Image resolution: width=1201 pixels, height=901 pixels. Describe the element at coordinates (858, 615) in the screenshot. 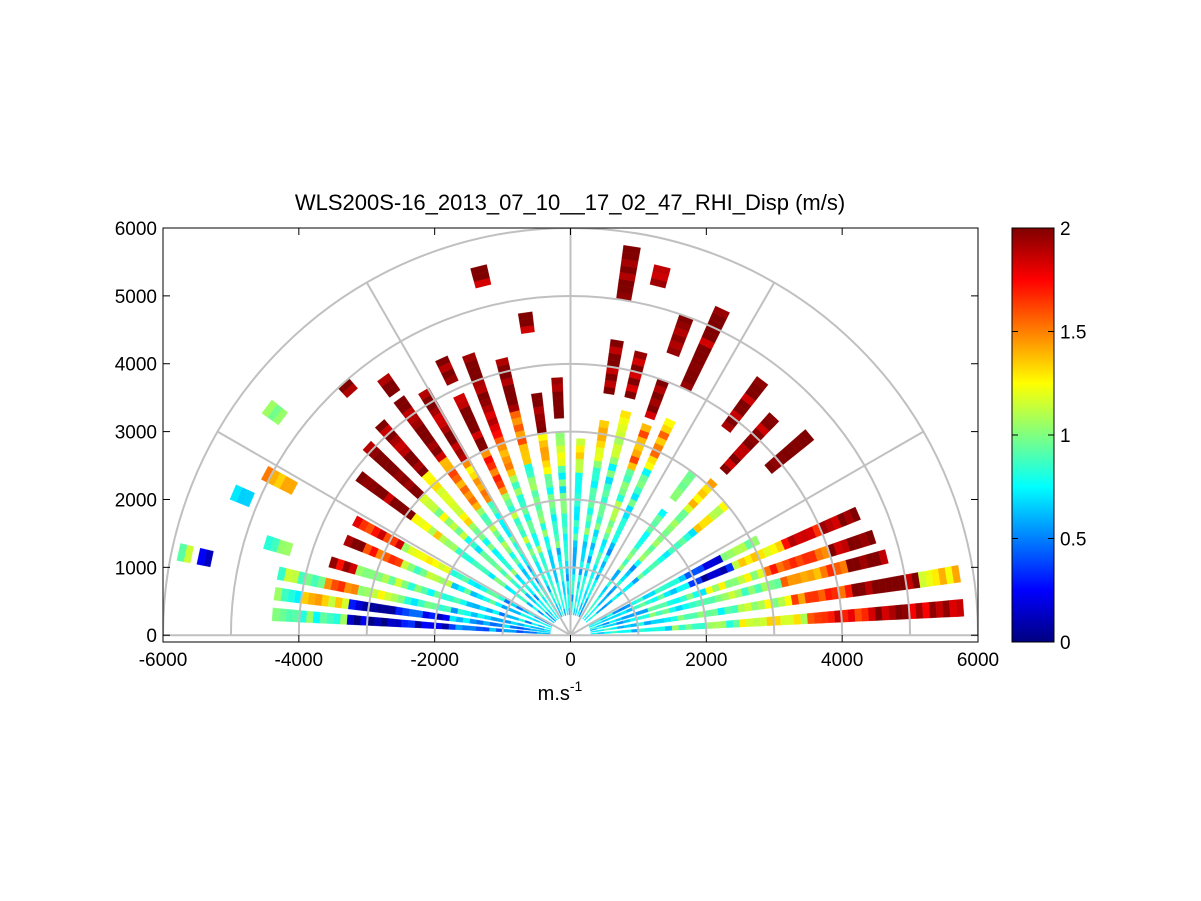

I see `heatmap-cell-b0-c3-r4200` at that location.